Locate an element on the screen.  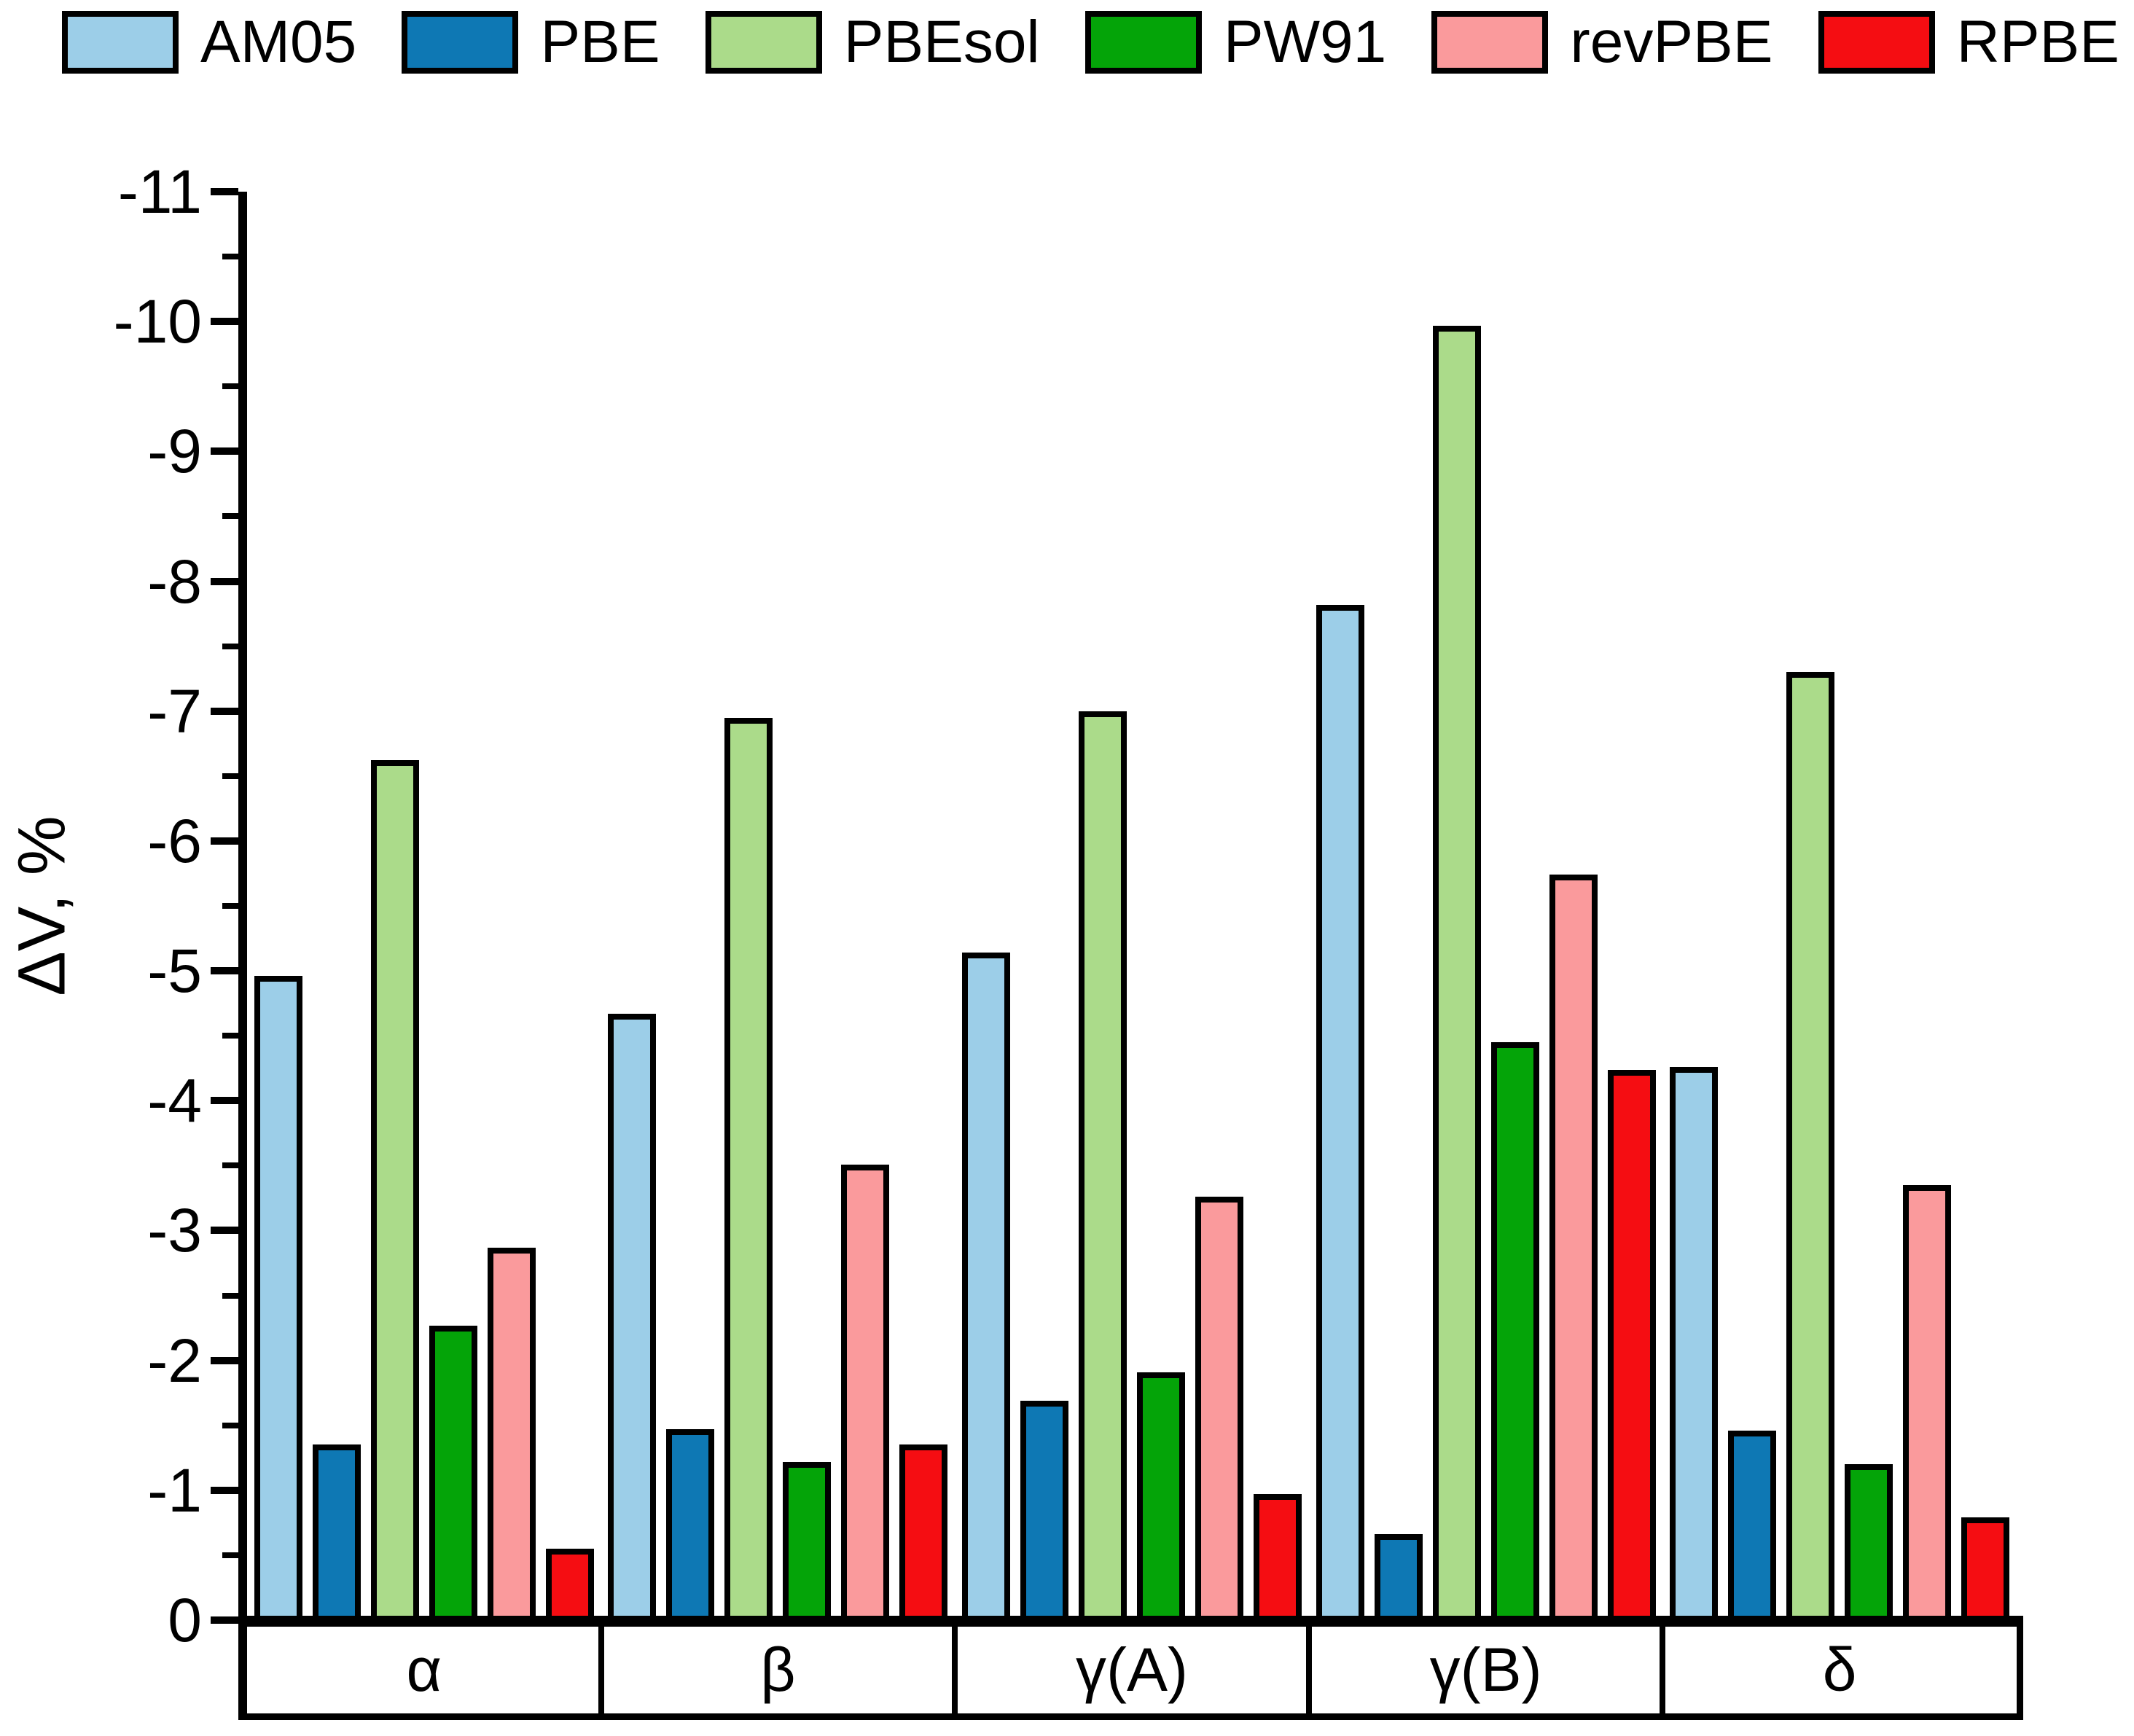
legend-swatch-pw91 is located at coordinates (1143, 42).